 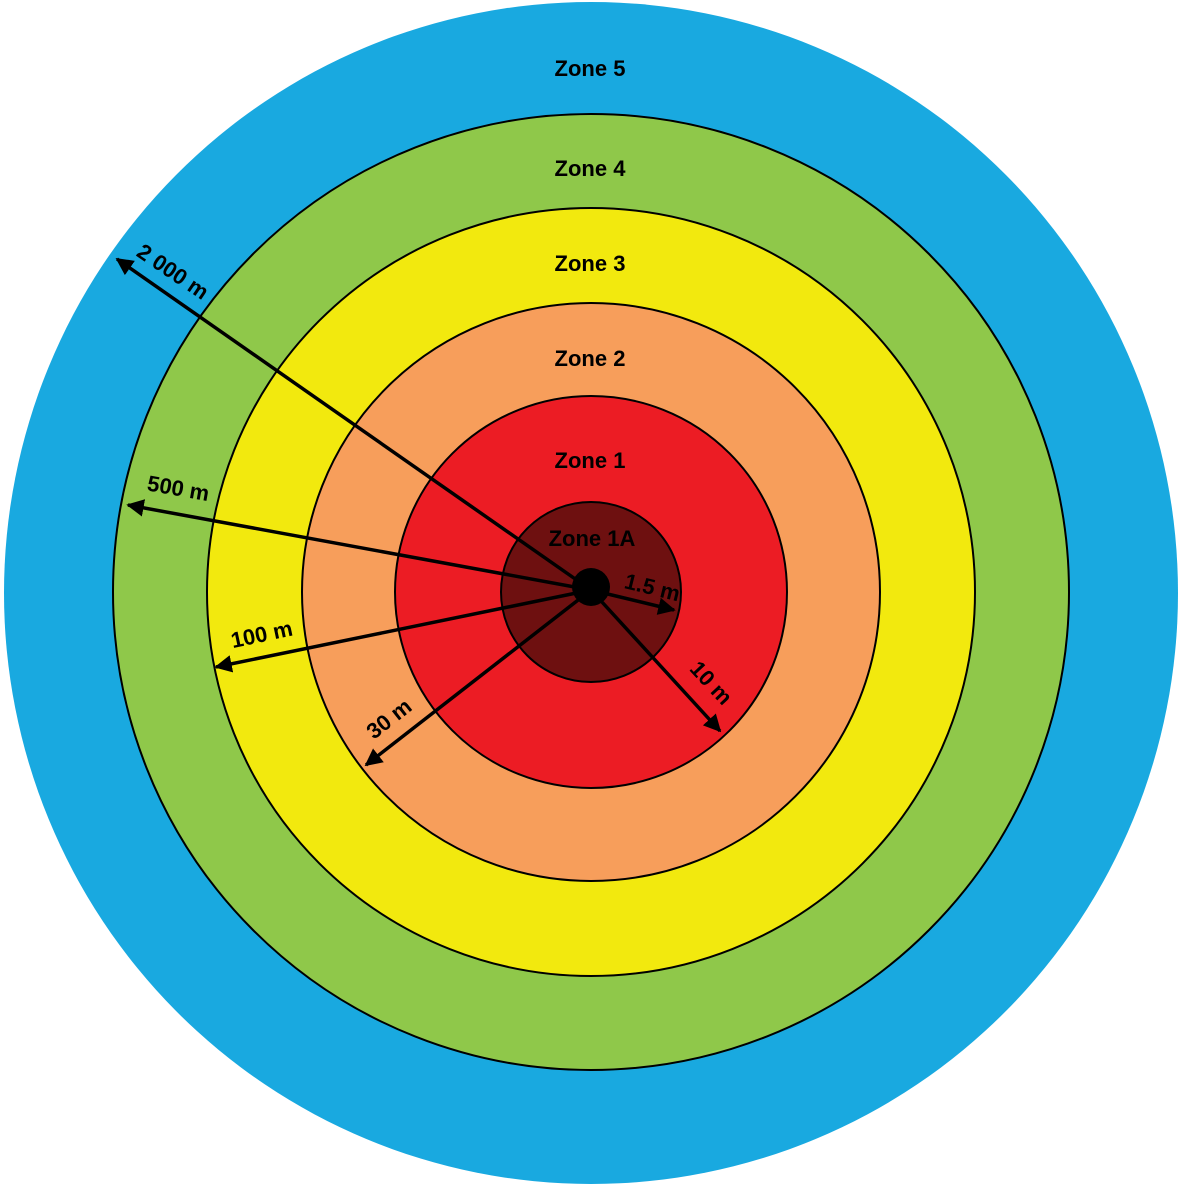 I want to click on zone-label: Zone 2, so click(x=590, y=358).